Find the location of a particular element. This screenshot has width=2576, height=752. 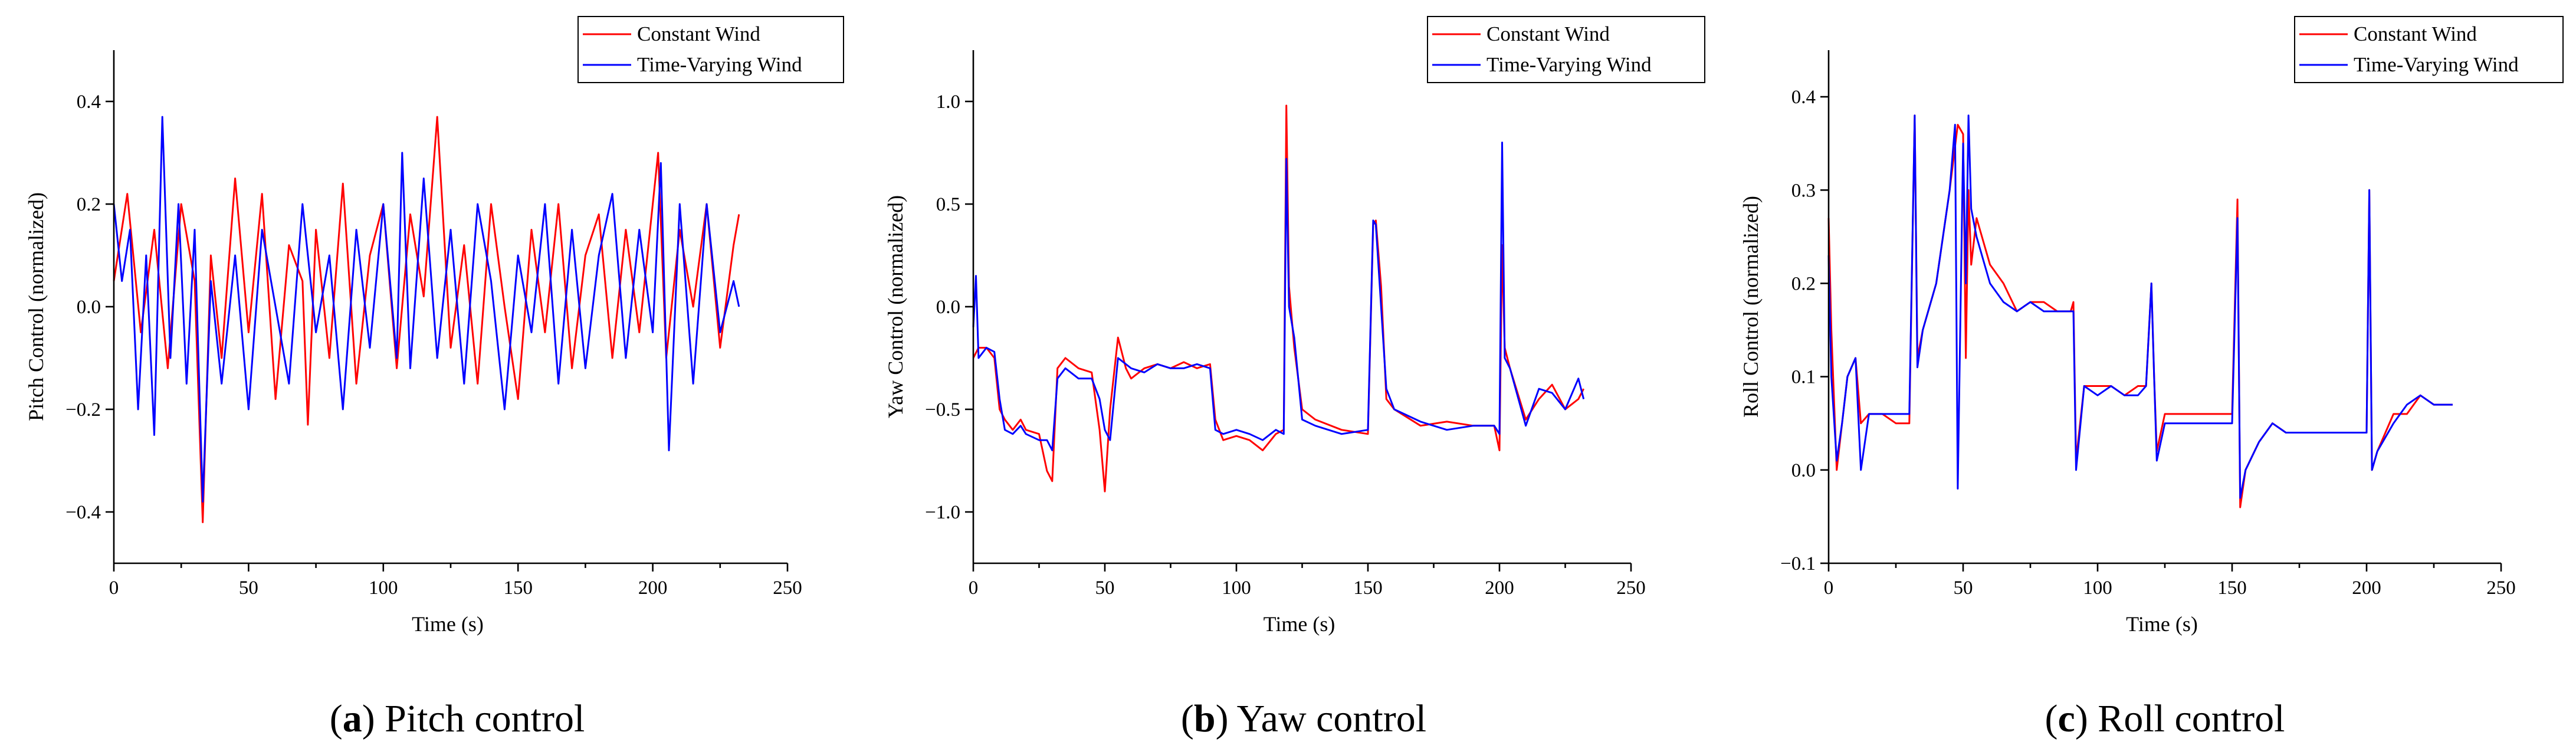

y-tick-label: −0.2 is located at coordinates (83, 410).